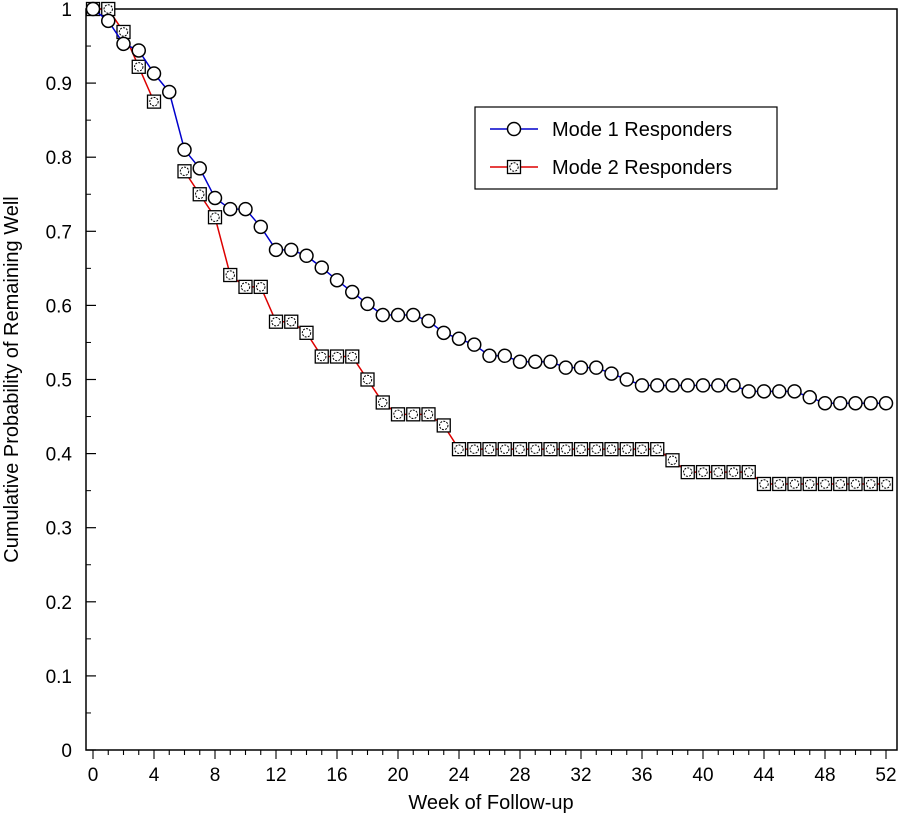 This screenshot has height=814, width=900. What do you see at coordinates (66, 751) in the screenshot?
I see `y-tick-label: 0` at bounding box center [66, 751].